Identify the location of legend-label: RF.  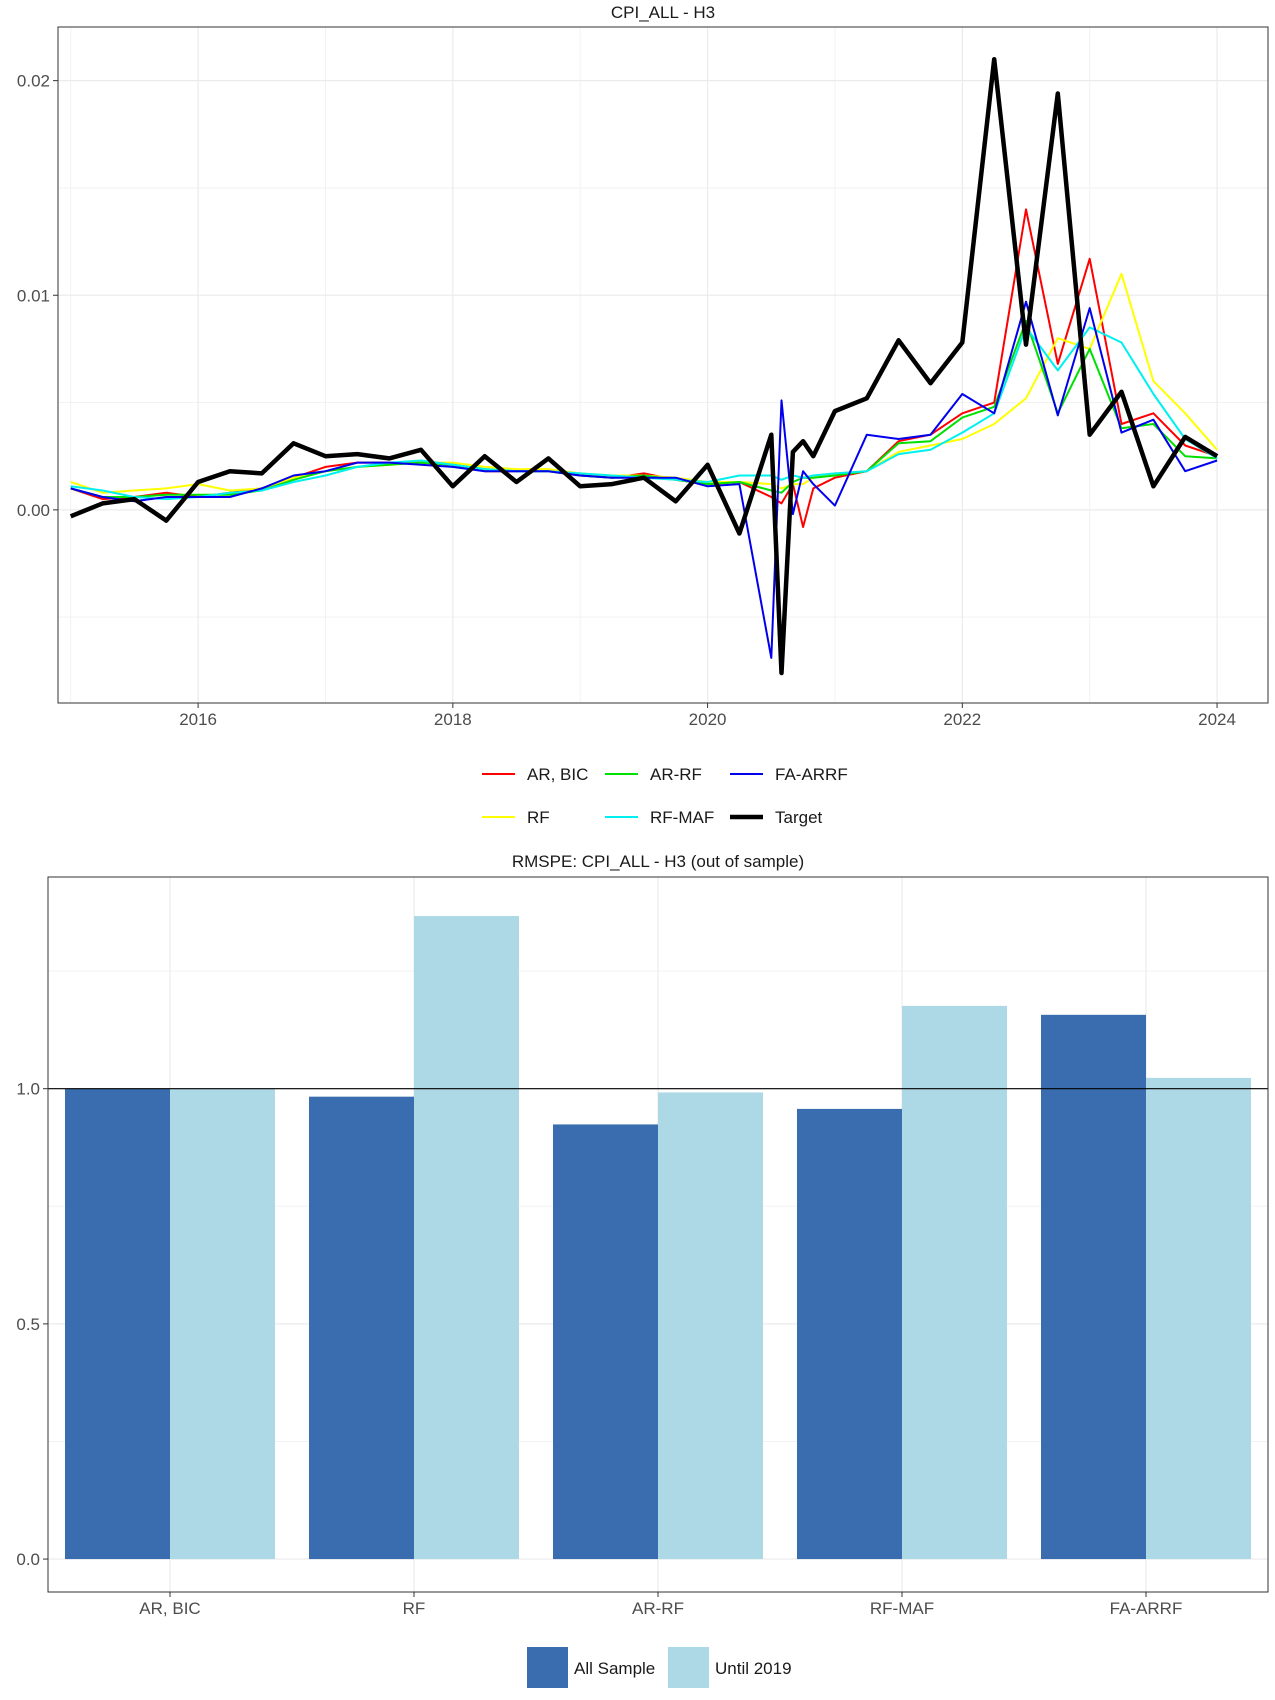
(538, 817).